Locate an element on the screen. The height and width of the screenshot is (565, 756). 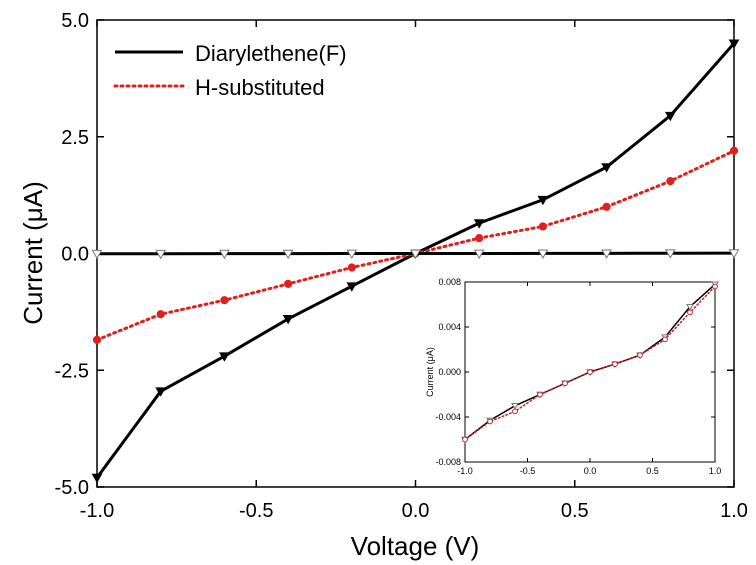
inset-x-tick-label: -0.5 is located at coordinates (528, 471).